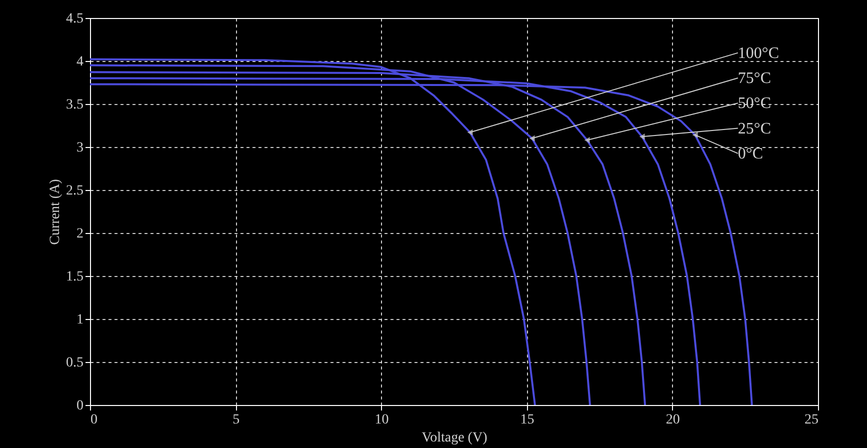 The image size is (867, 448). What do you see at coordinates (673, 420) in the screenshot?
I see `x-tick-label: 20` at bounding box center [673, 420].